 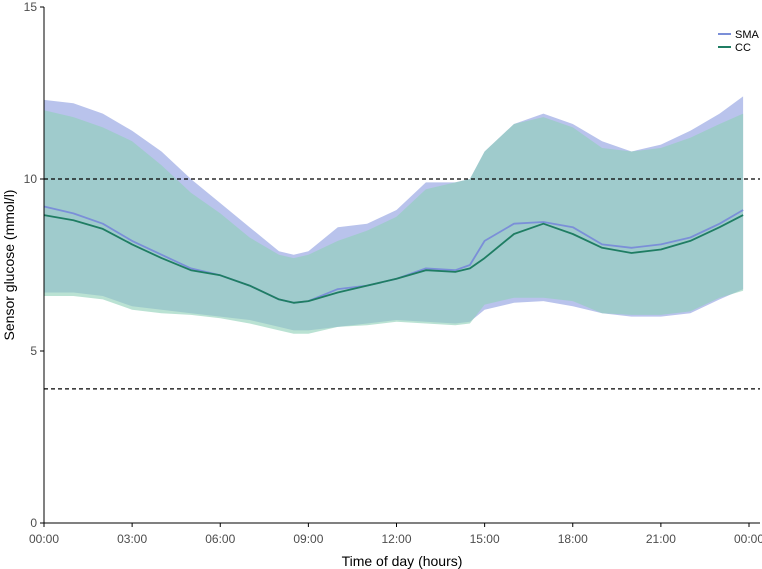 I want to click on y-tick-label: 0, so click(x=33, y=523).